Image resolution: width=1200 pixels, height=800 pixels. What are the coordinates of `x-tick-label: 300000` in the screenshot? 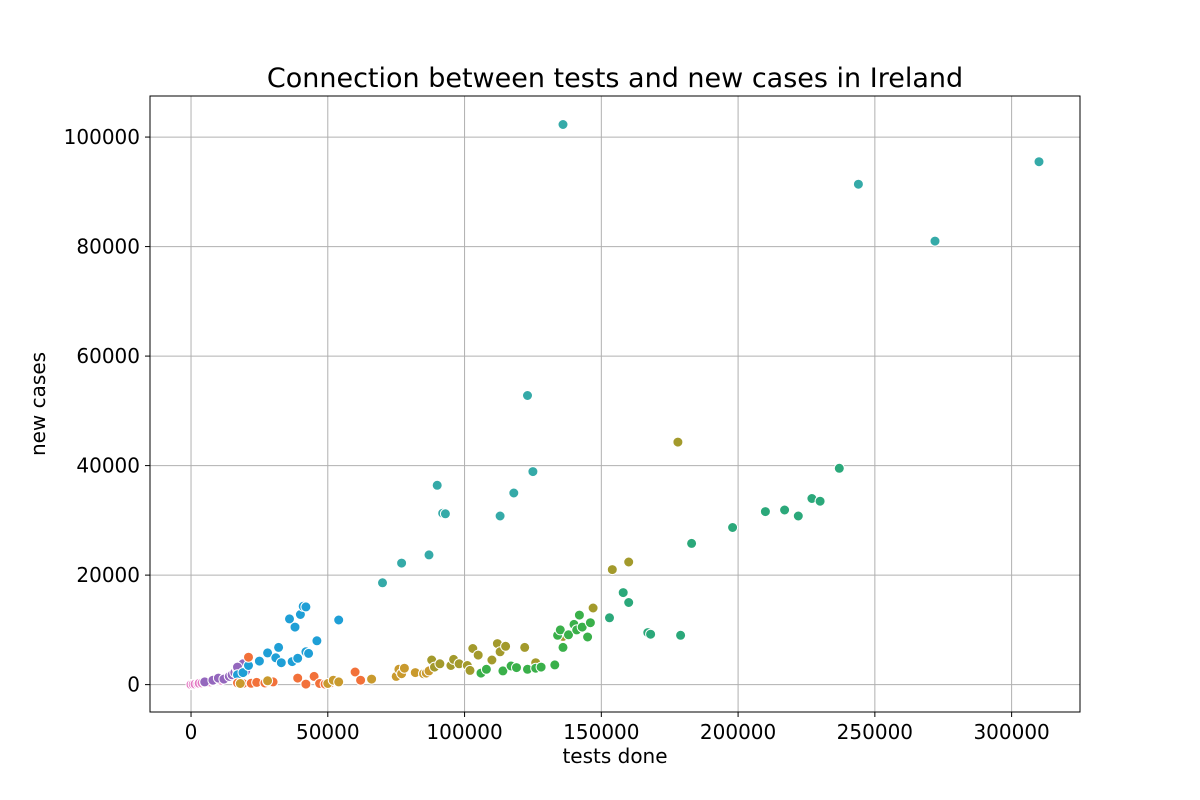 It's located at (1011, 732).